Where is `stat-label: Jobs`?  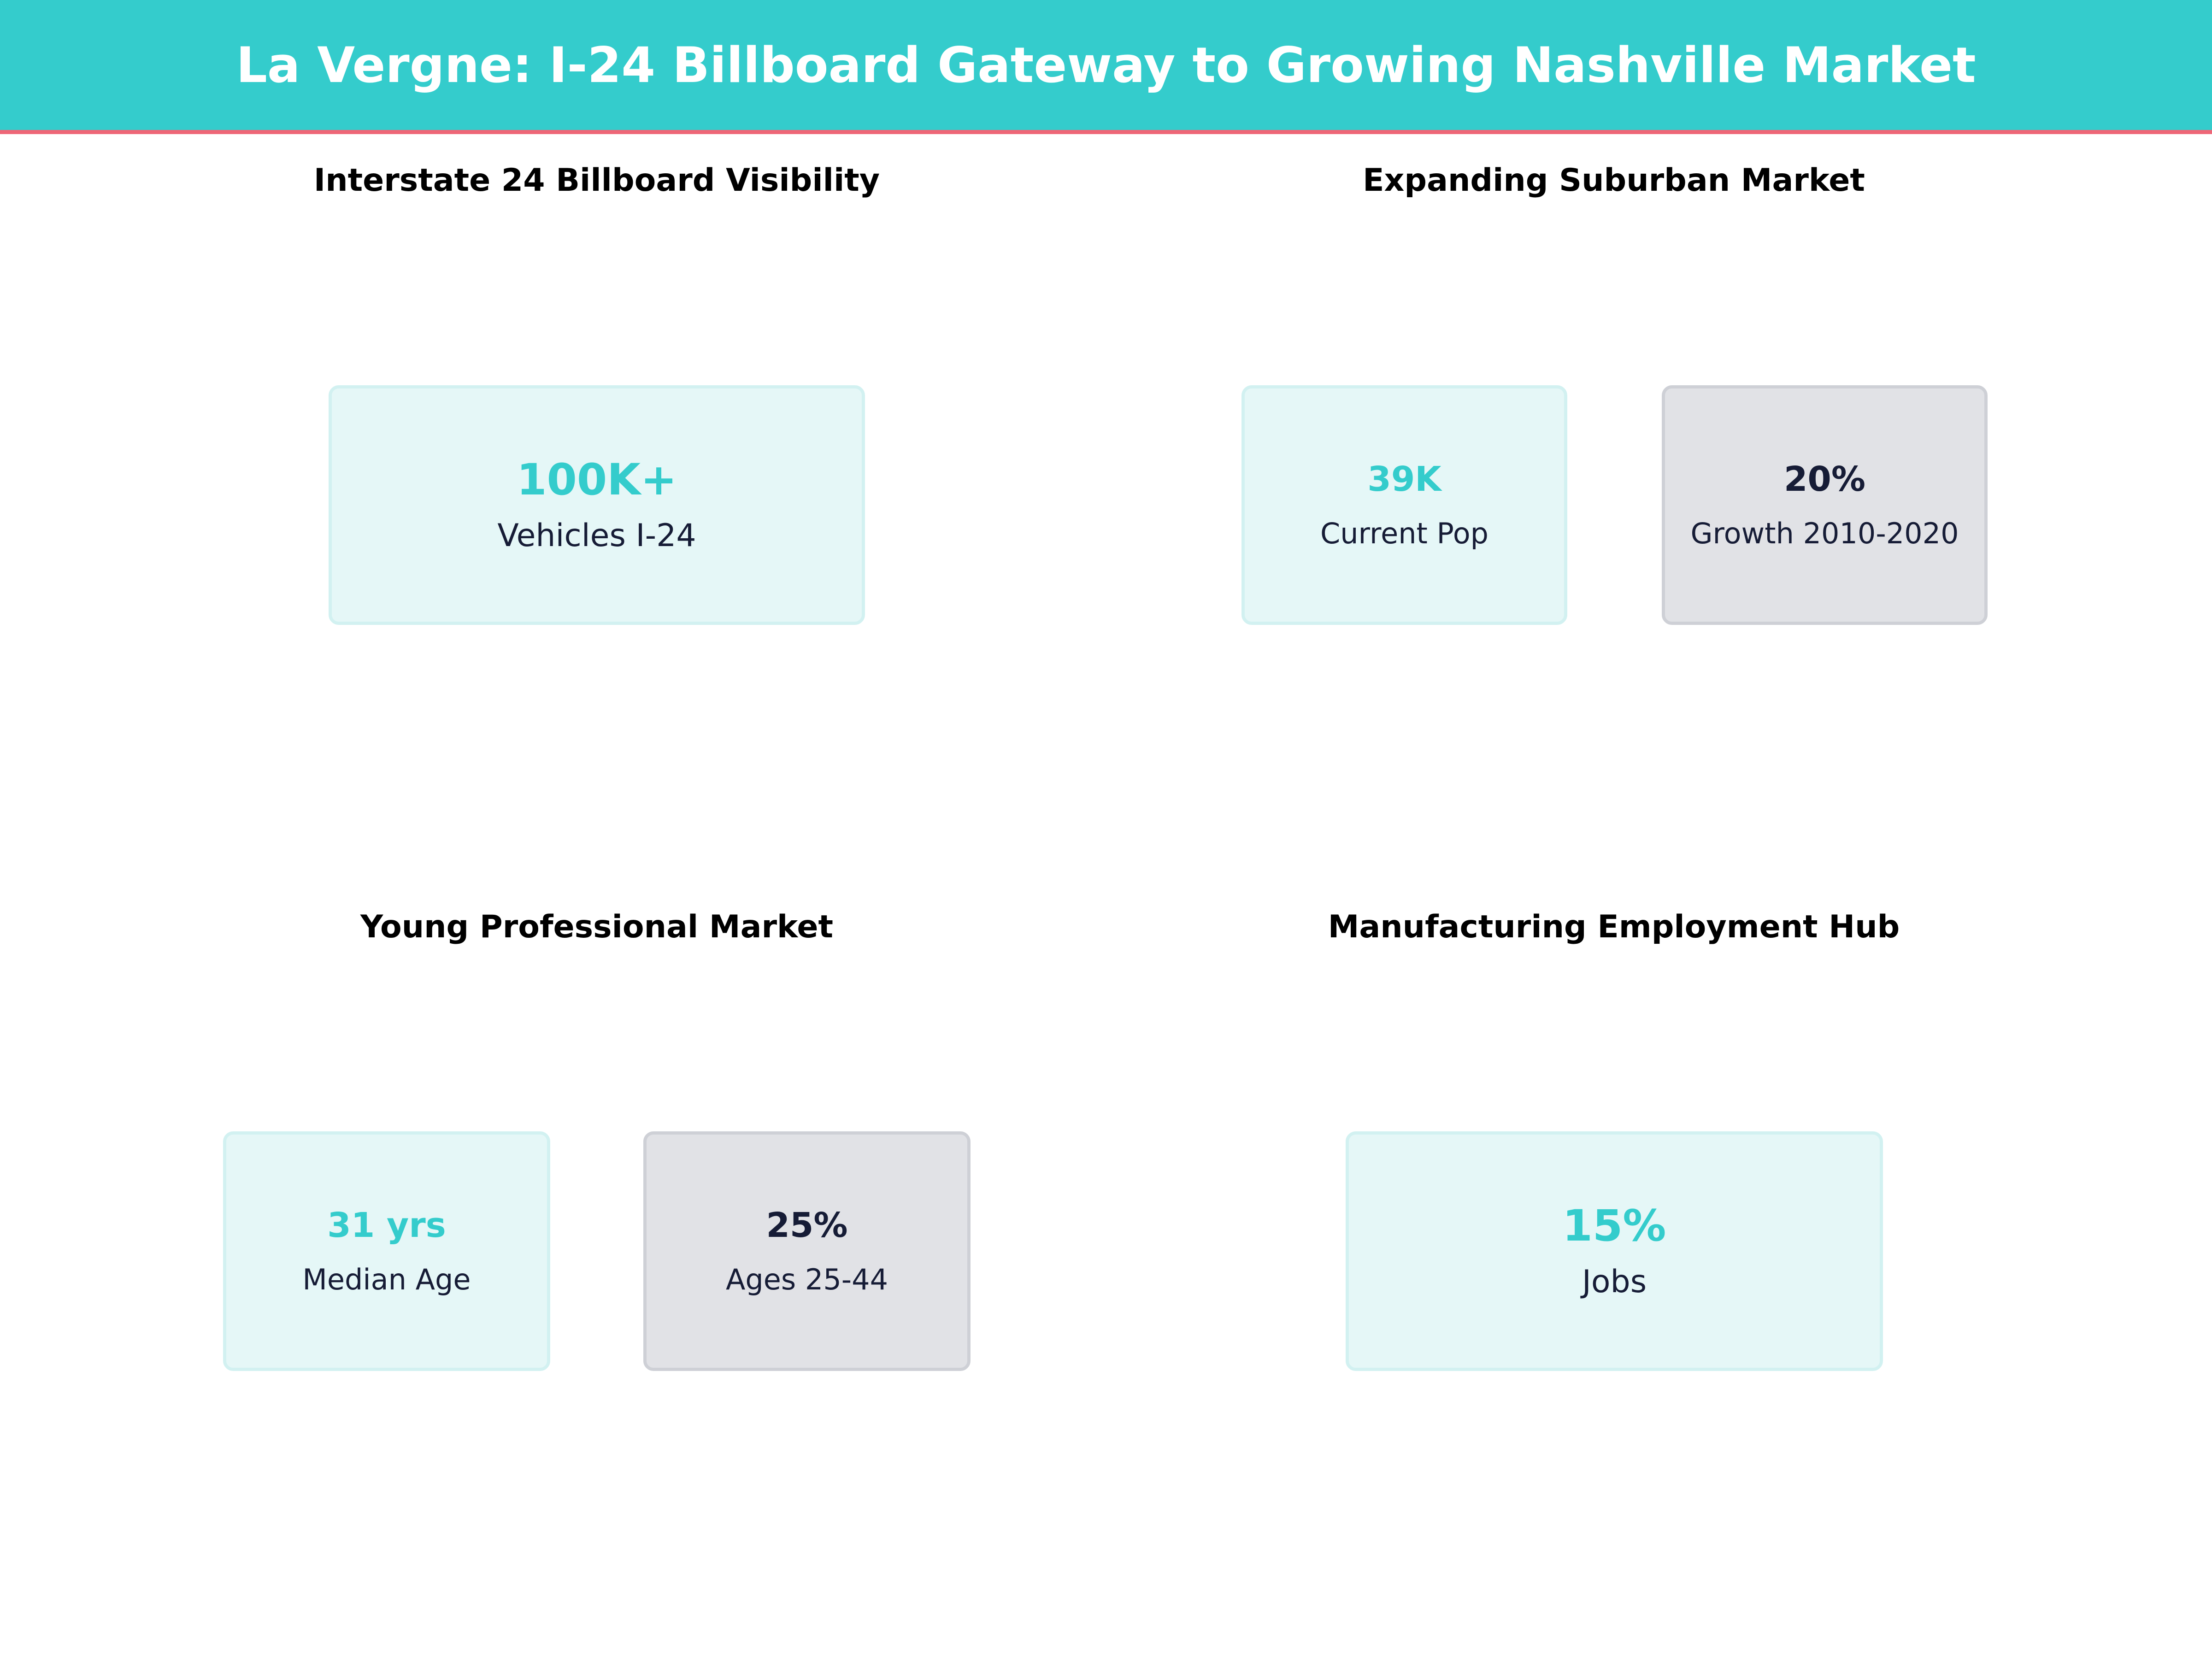 stat-label: Jobs is located at coordinates (1614, 1282).